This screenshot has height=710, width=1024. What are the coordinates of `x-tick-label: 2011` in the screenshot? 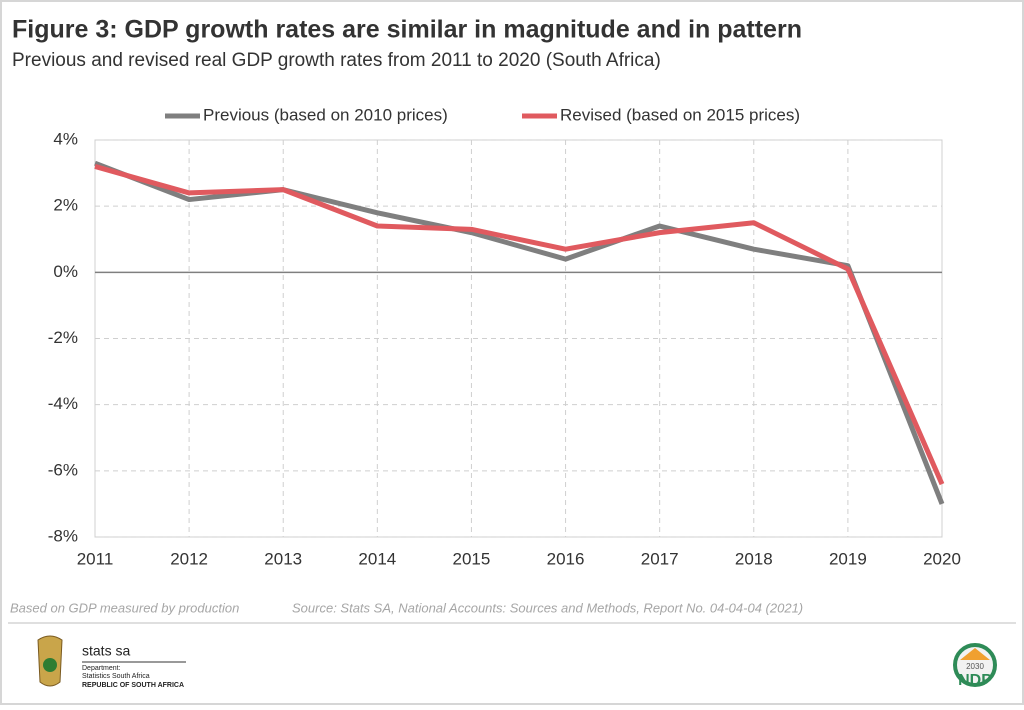 It's located at (95, 558).